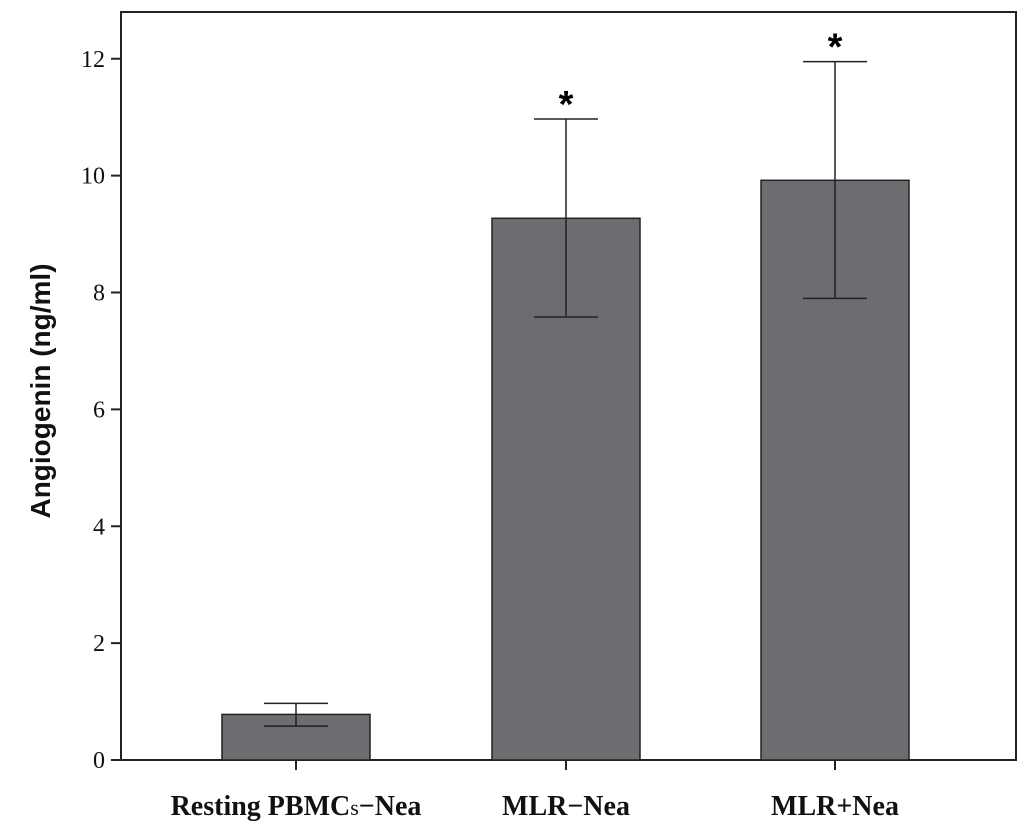  What do you see at coordinates (40, 390) in the screenshot?
I see `y-axis-title: Angiogenin (ng/ml)` at bounding box center [40, 390].